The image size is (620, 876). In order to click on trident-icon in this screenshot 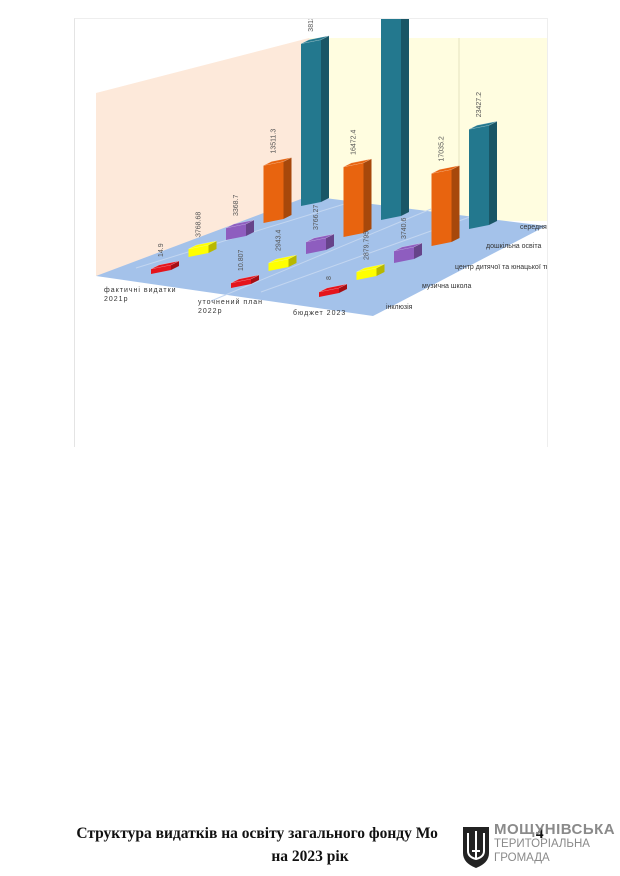, I will do `click(476, 847)`.